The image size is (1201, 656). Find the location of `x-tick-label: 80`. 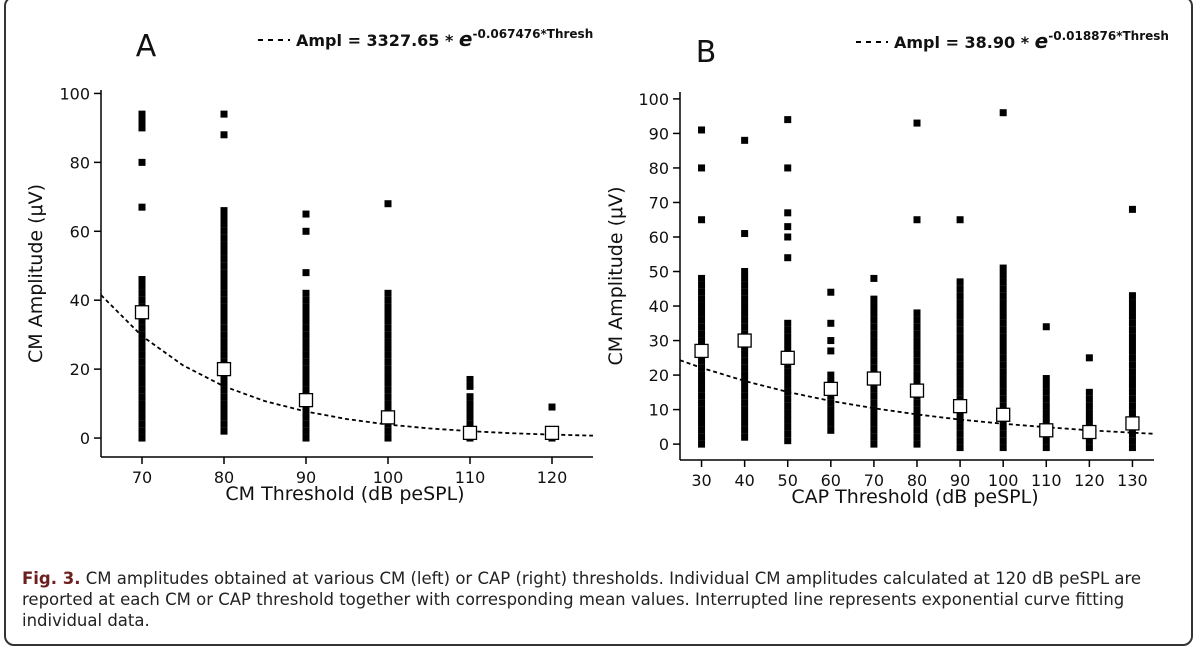

x-tick-label: 80 is located at coordinates (224, 477).